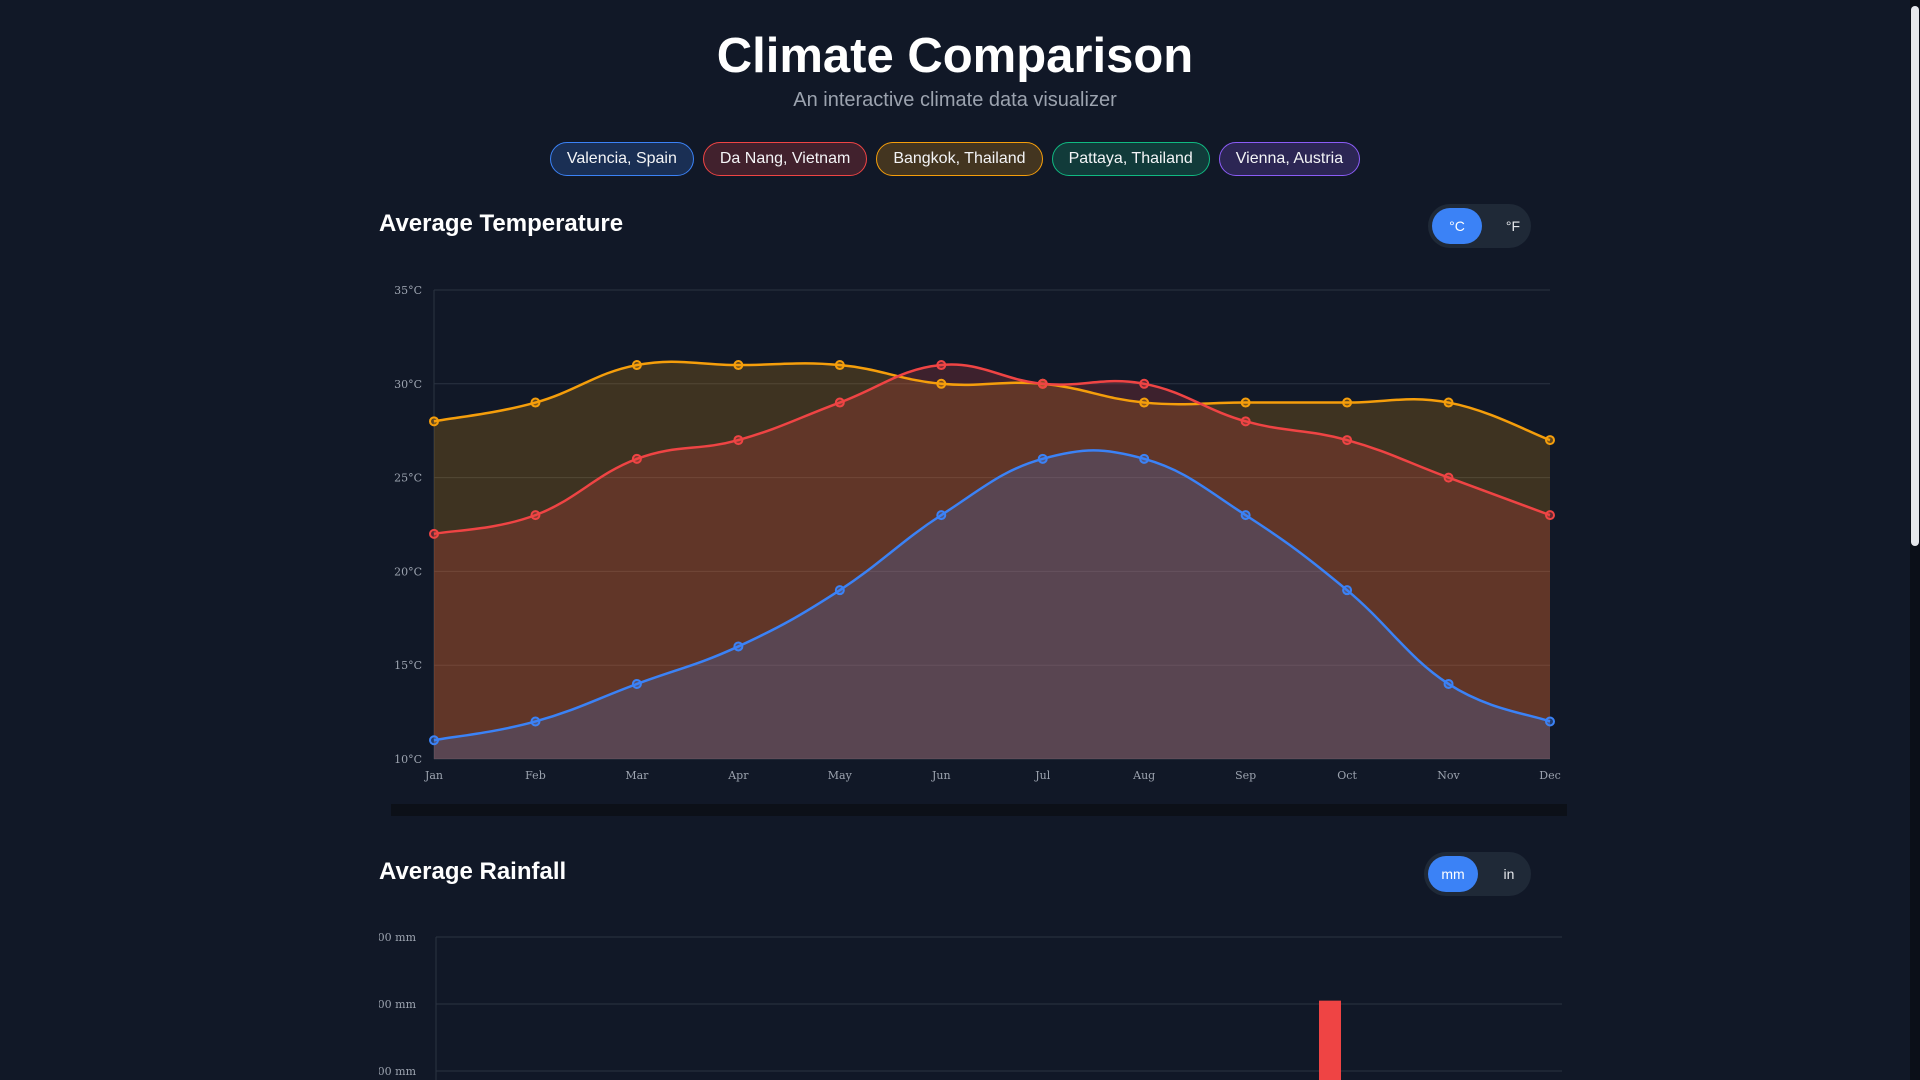  What do you see at coordinates (1130, 159) in the screenshot?
I see `city-chip-pattaya: Pattaya, Thailand` at bounding box center [1130, 159].